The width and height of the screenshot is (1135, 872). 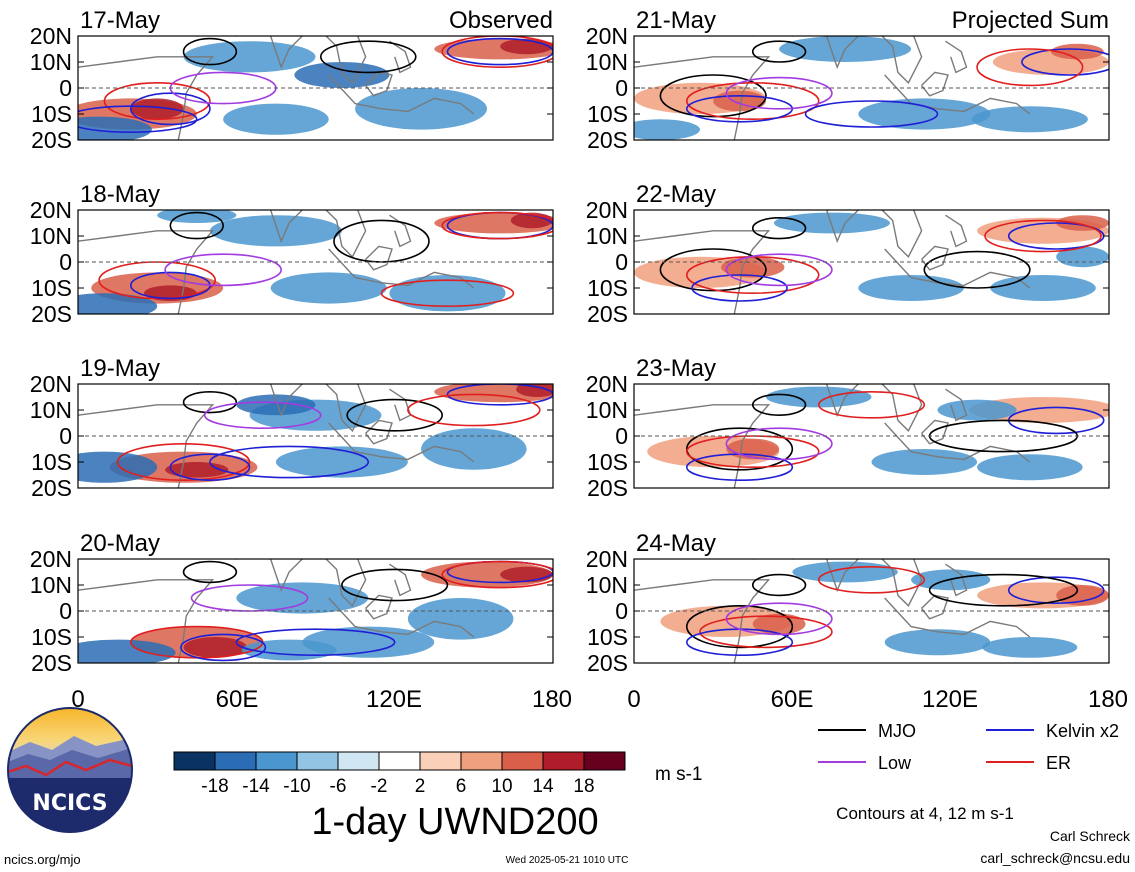 I want to click on x-tick-left-180: 180, so click(x=552, y=699).